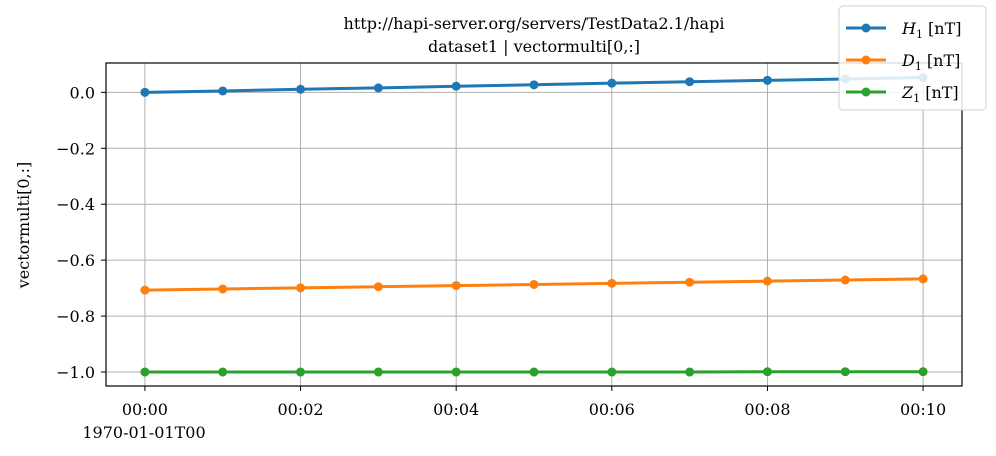  Describe the element at coordinates (75, 204) in the screenshot. I see `y-tick-label: −0.4` at that location.